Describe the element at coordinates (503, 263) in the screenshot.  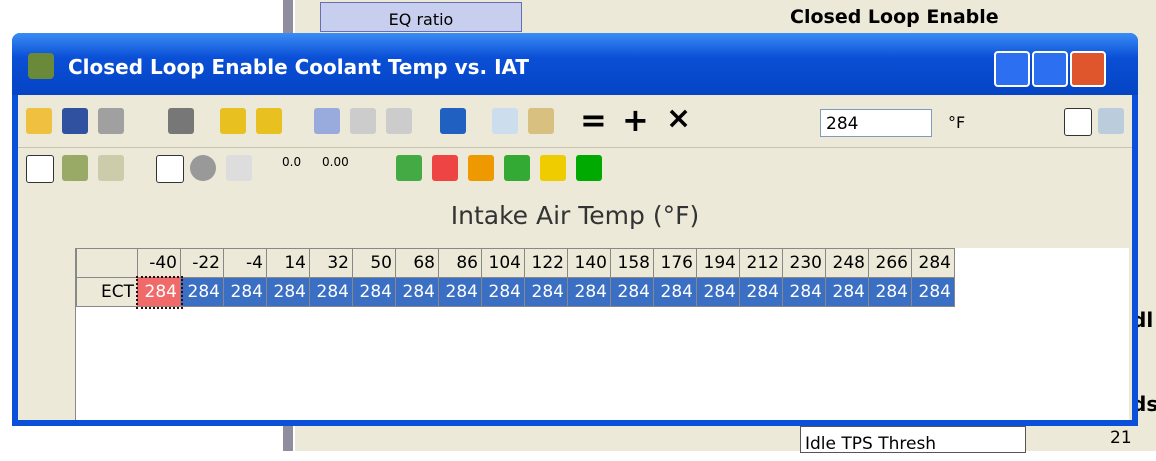
I see `column-header: 104` at that location.